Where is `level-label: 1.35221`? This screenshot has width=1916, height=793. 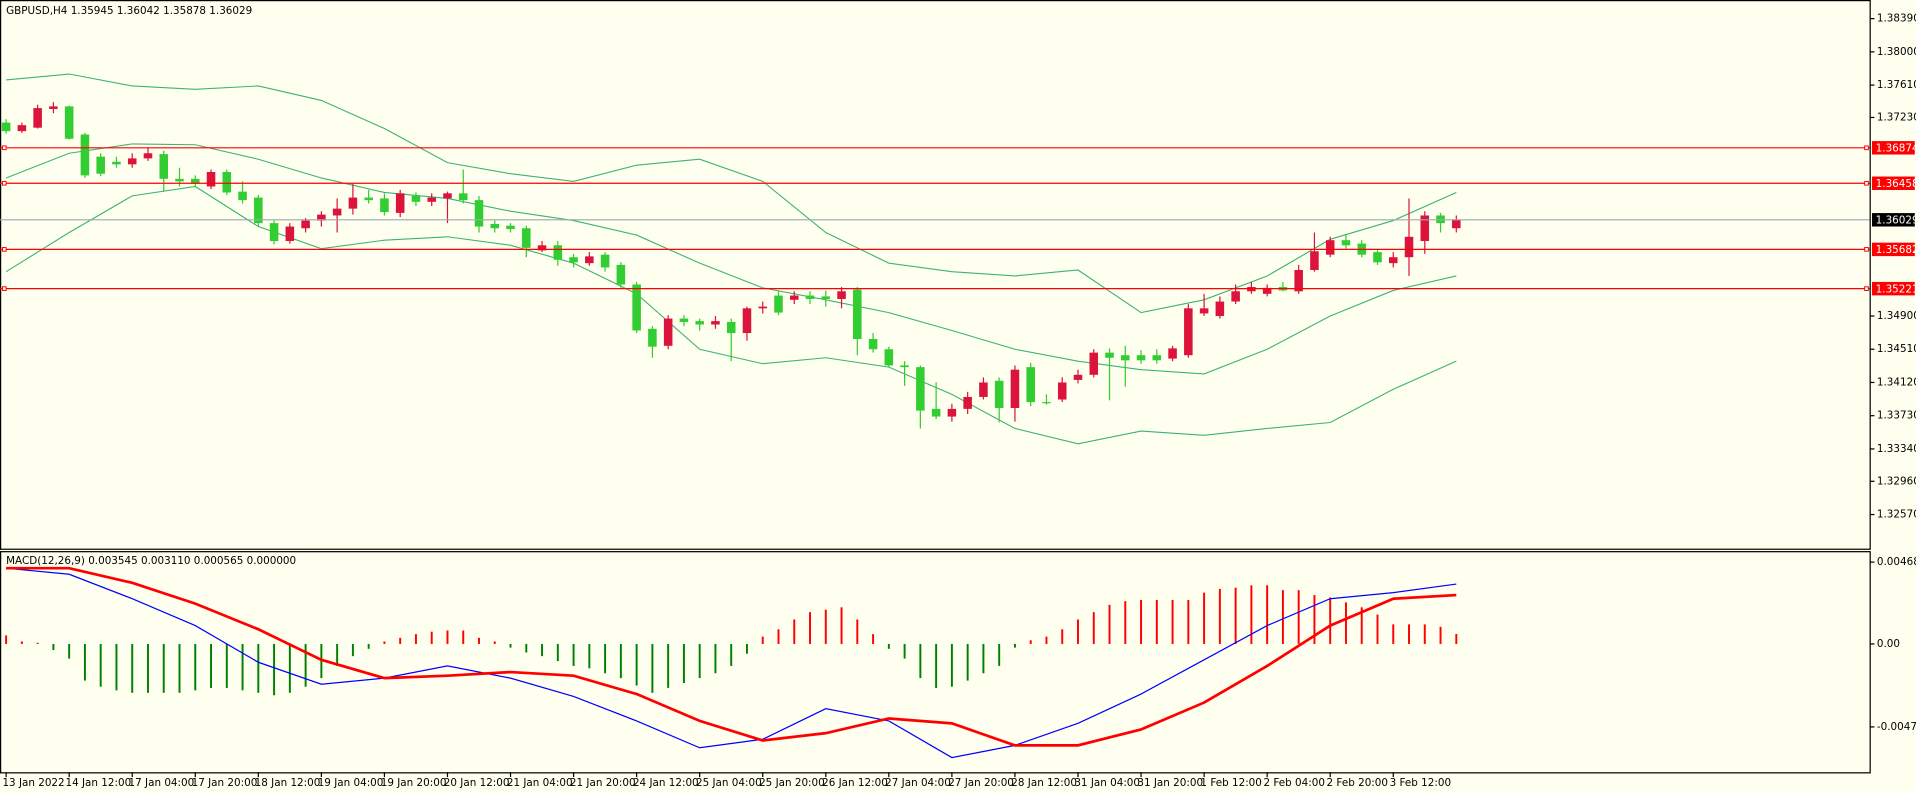 level-label: 1.35221 is located at coordinates (1896, 289).